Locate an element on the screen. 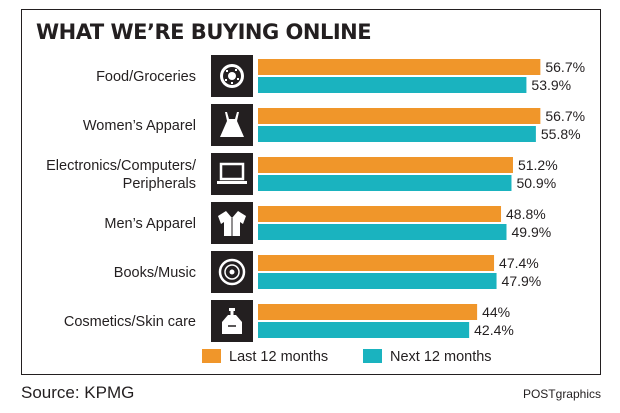  category-label: Peripherals is located at coordinates (159, 184).